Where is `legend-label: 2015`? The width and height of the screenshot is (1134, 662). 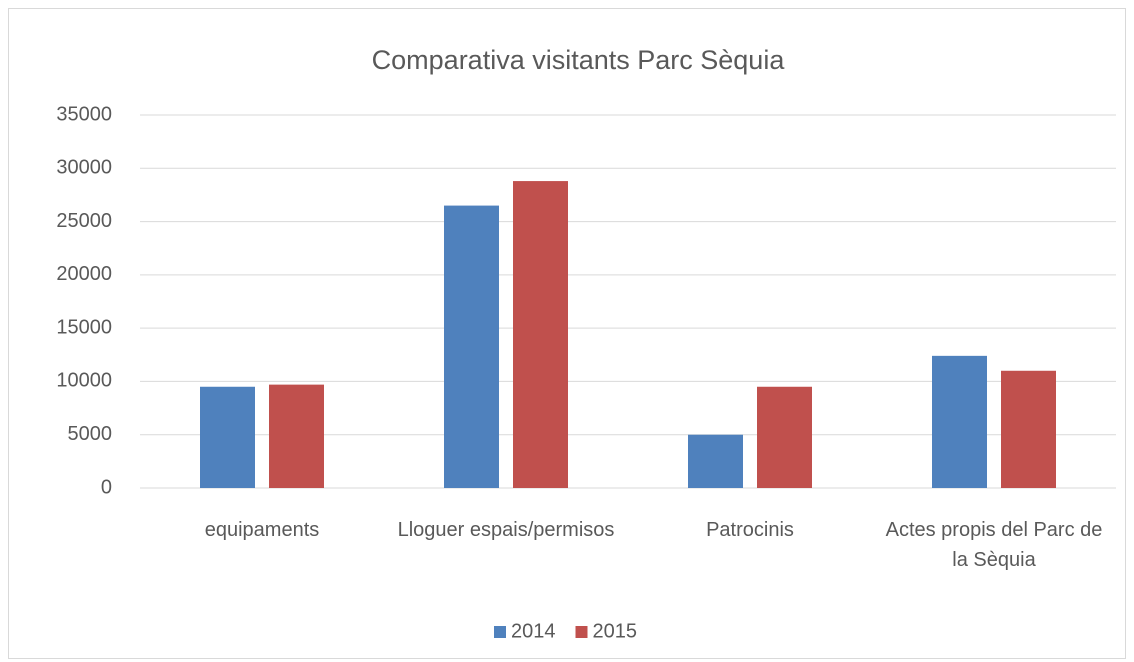 legend-label: 2015 is located at coordinates (615, 631).